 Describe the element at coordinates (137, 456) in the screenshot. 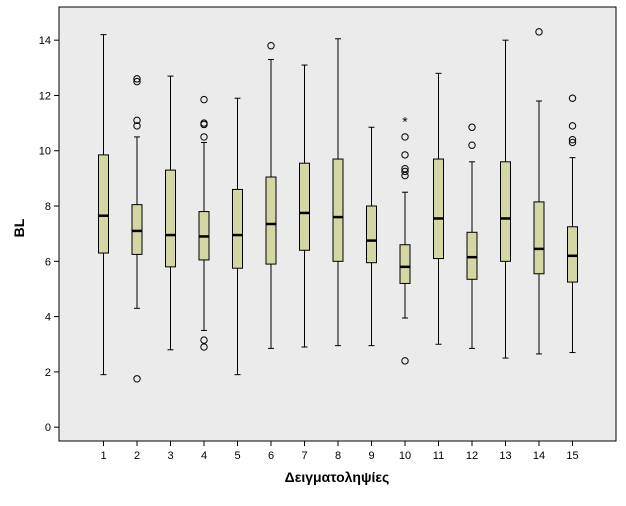

I see `x-tick-label: 2` at that location.